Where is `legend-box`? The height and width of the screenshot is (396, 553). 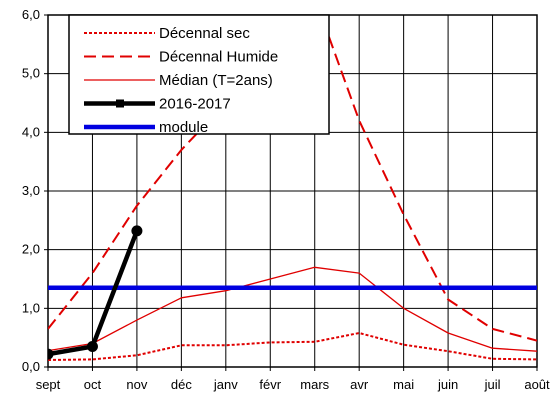
legend-box is located at coordinates (199, 74).